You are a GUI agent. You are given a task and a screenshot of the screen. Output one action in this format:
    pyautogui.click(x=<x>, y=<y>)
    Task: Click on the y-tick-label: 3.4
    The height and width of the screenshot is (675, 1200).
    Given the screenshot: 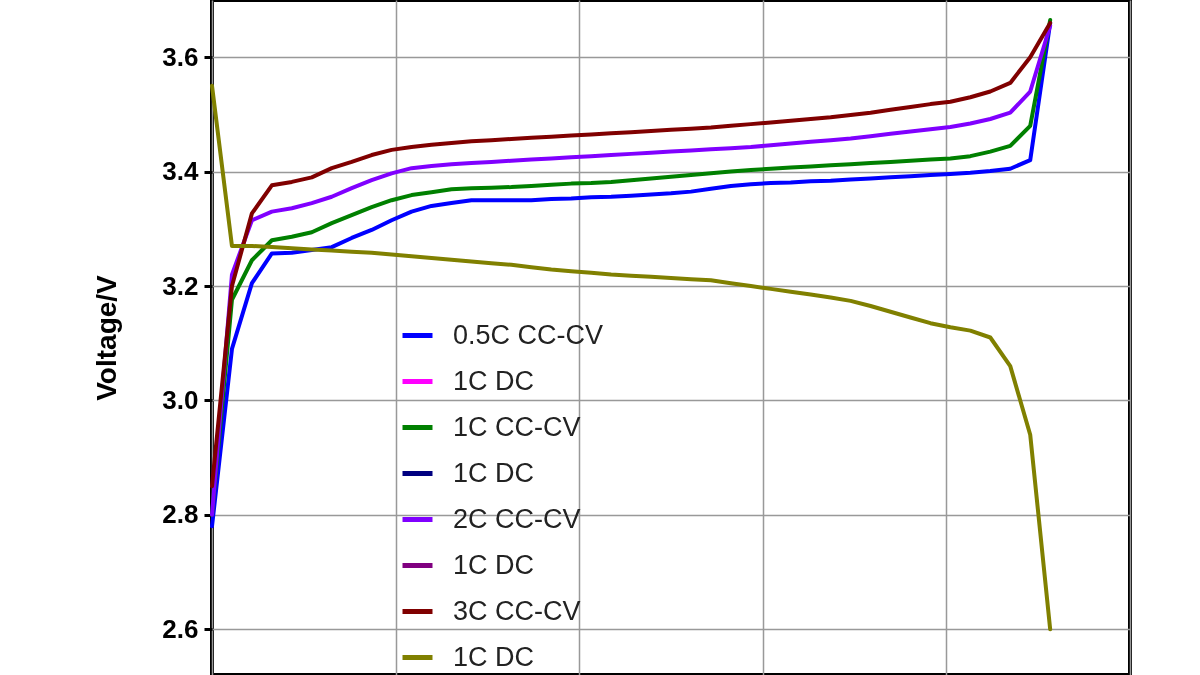 What is the action you would take?
    pyautogui.click(x=181, y=171)
    